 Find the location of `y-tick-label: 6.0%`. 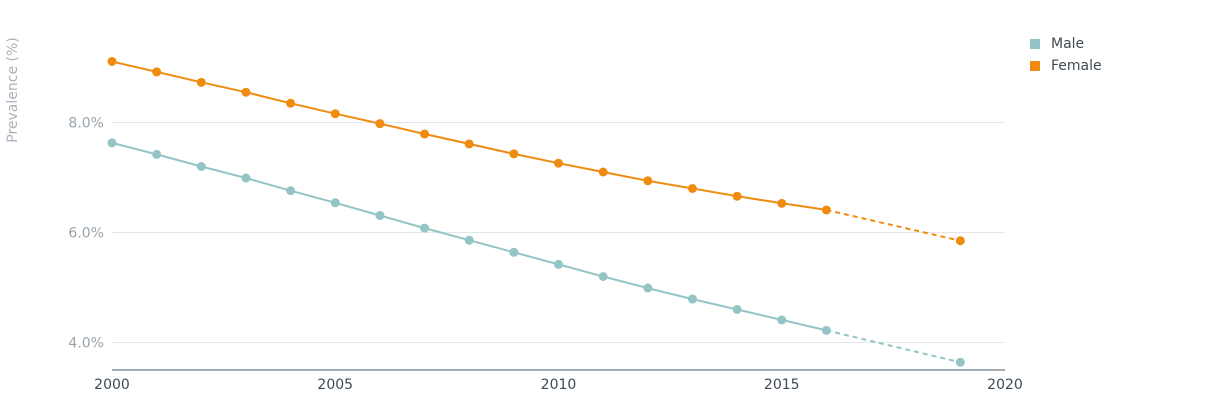

y-tick-label: 6.0% is located at coordinates (86, 234).